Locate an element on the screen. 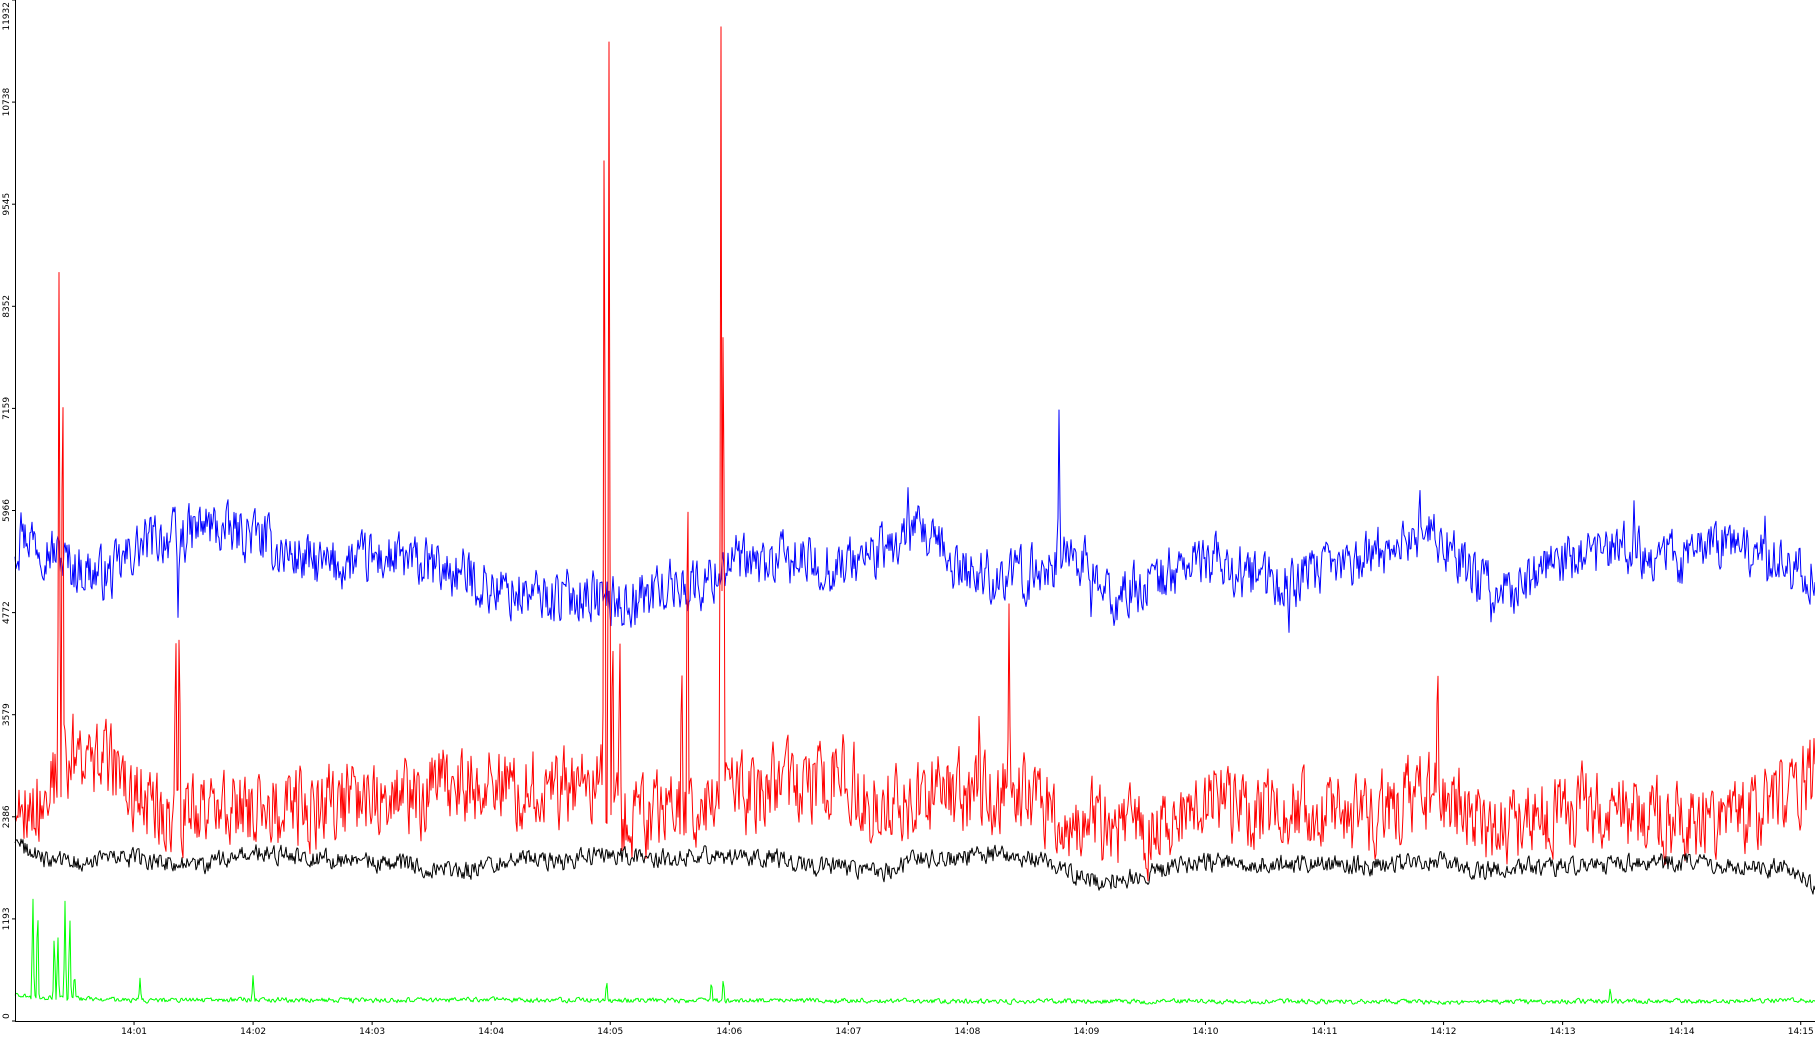 This screenshot has width=1815, height=1039. x-tick-label: 14:07 is located at coordinates (848, 1032).